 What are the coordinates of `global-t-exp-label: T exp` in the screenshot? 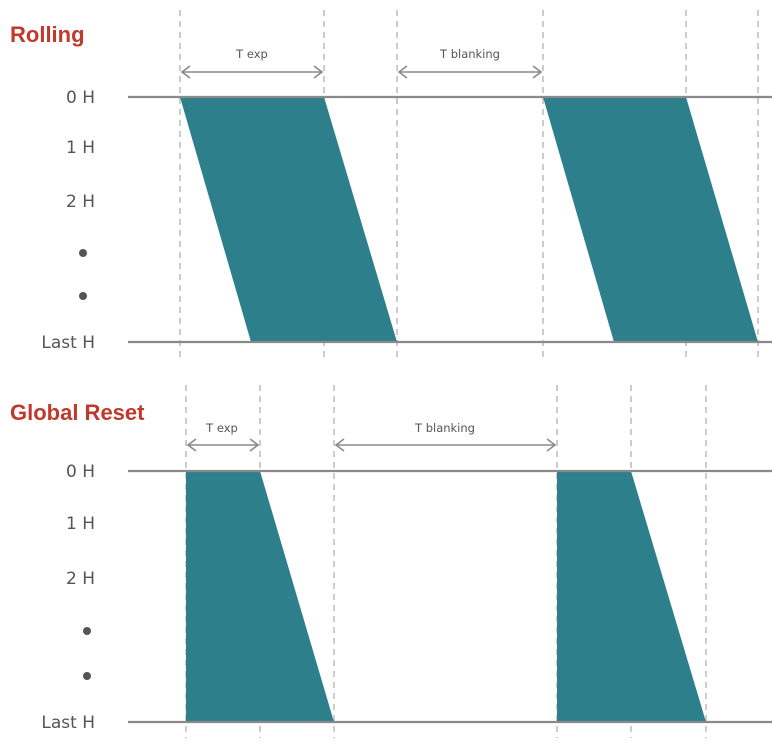 It's located at (221, 428).